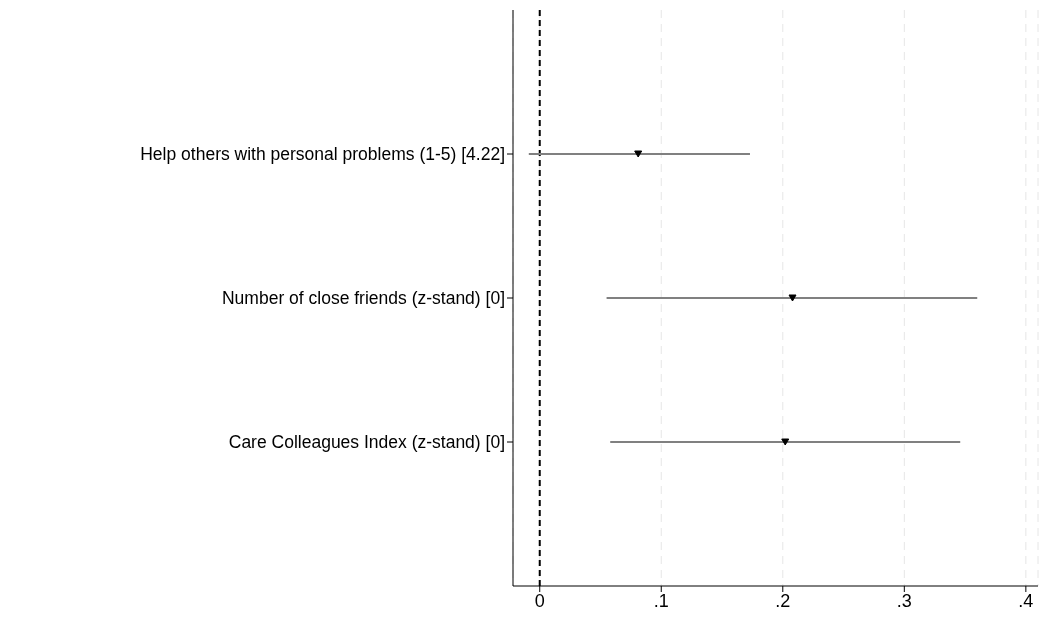 This screenshot has width=1040, height=620. What do you see at coordinates (1026, 600) in the screenshot?
I see `x-tick-label: .4` at bounding box center [1026, 600].